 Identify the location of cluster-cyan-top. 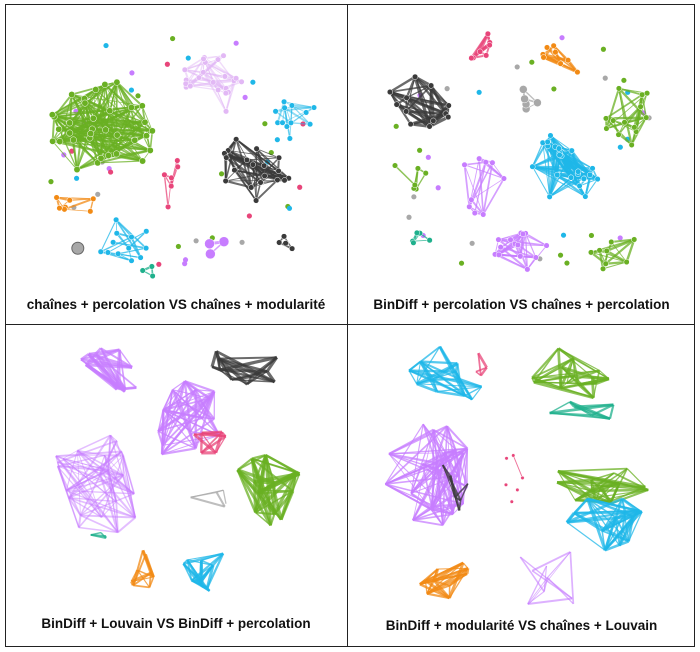
(445, 373).